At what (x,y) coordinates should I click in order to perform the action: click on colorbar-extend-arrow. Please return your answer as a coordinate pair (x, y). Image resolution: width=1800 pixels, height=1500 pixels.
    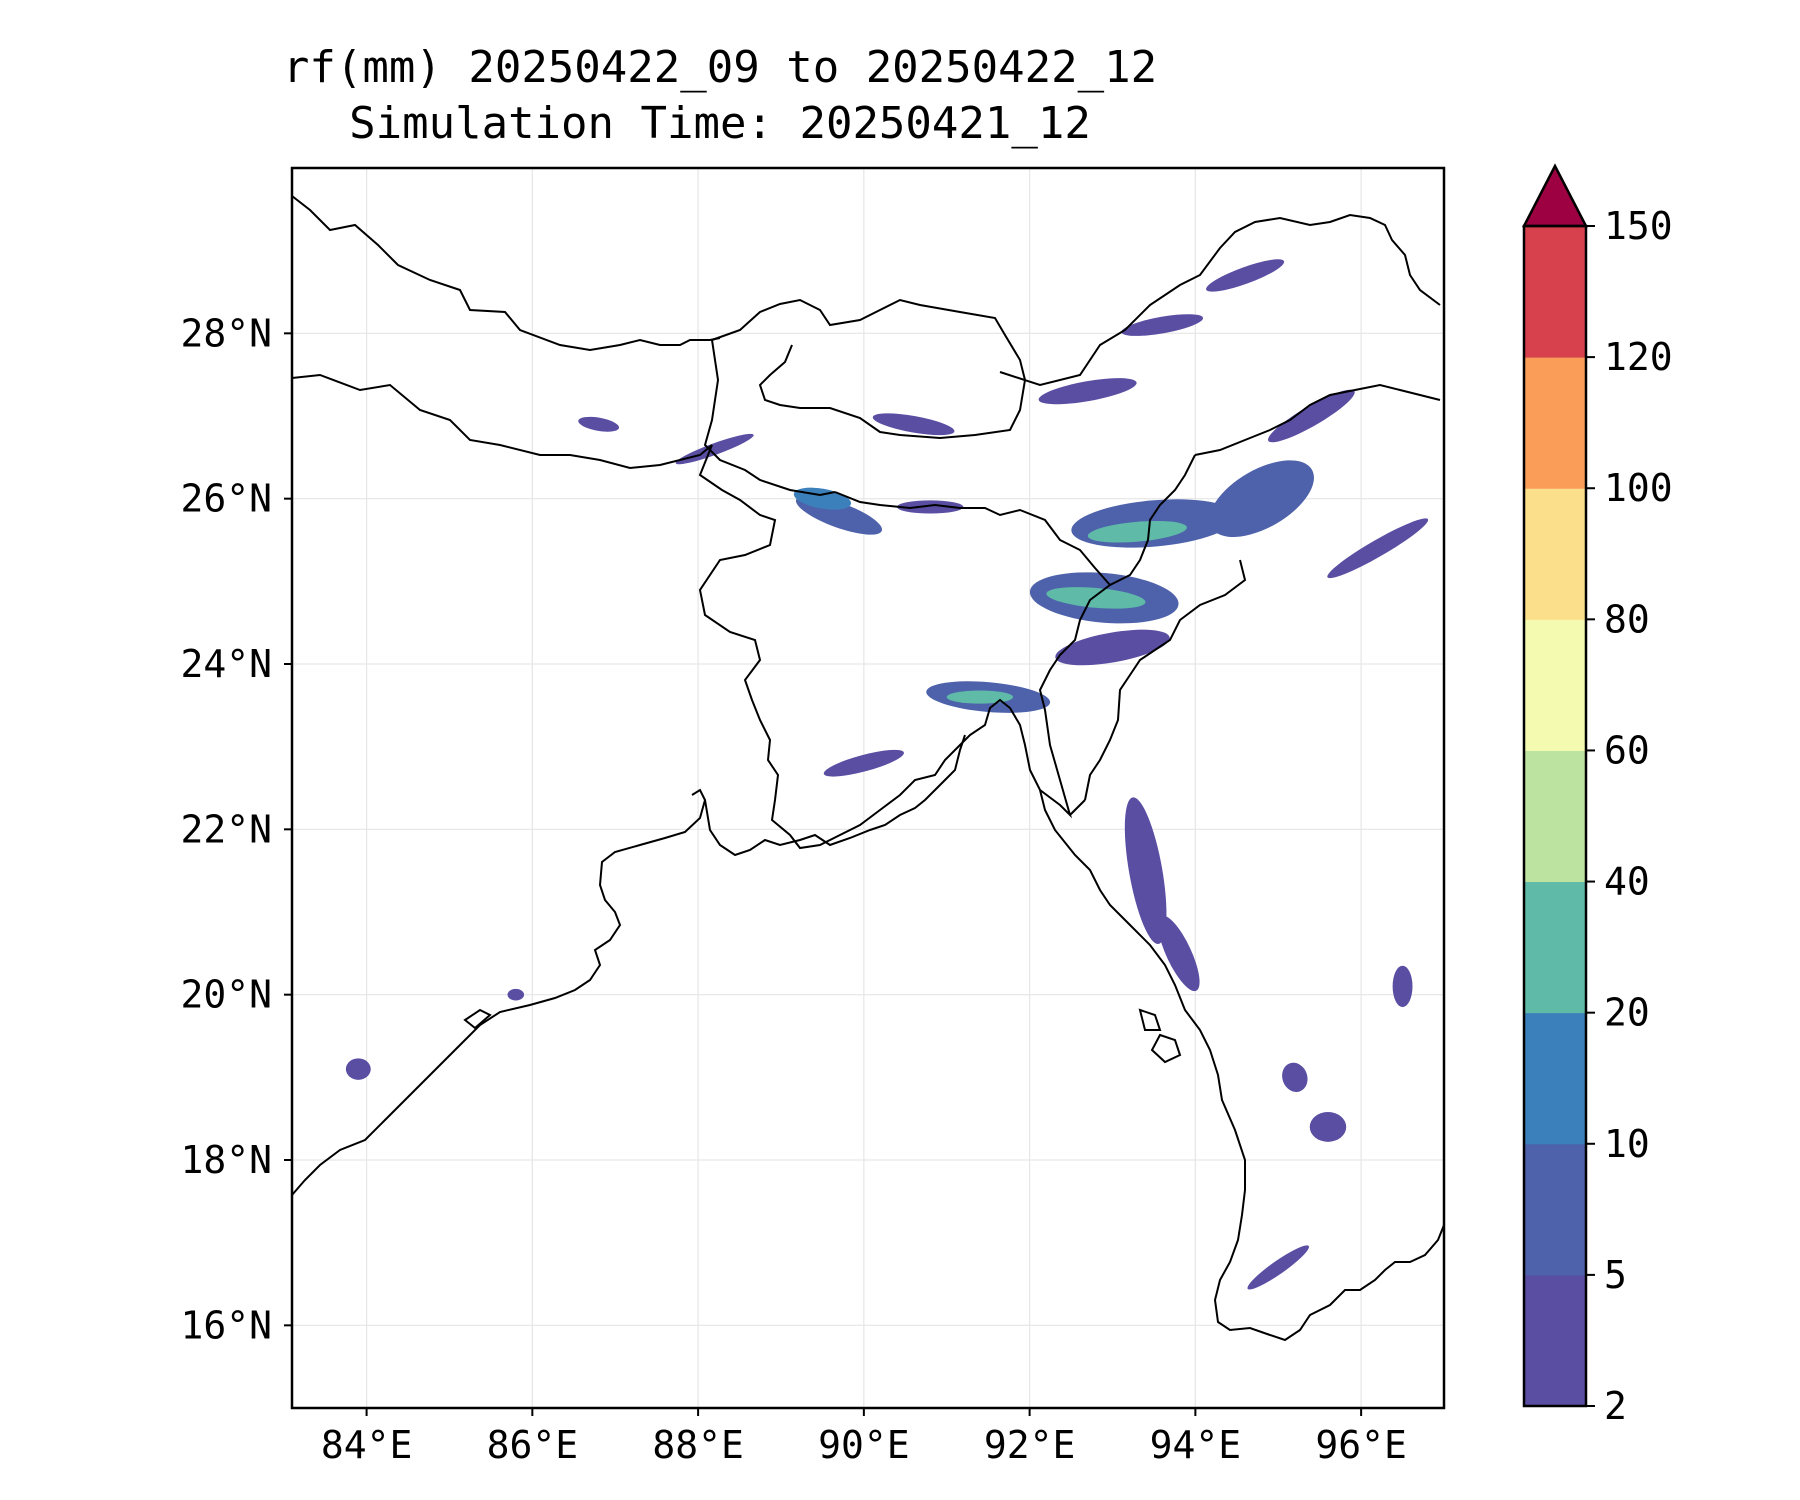
    Looking at the image, I should click on (1555, 195).